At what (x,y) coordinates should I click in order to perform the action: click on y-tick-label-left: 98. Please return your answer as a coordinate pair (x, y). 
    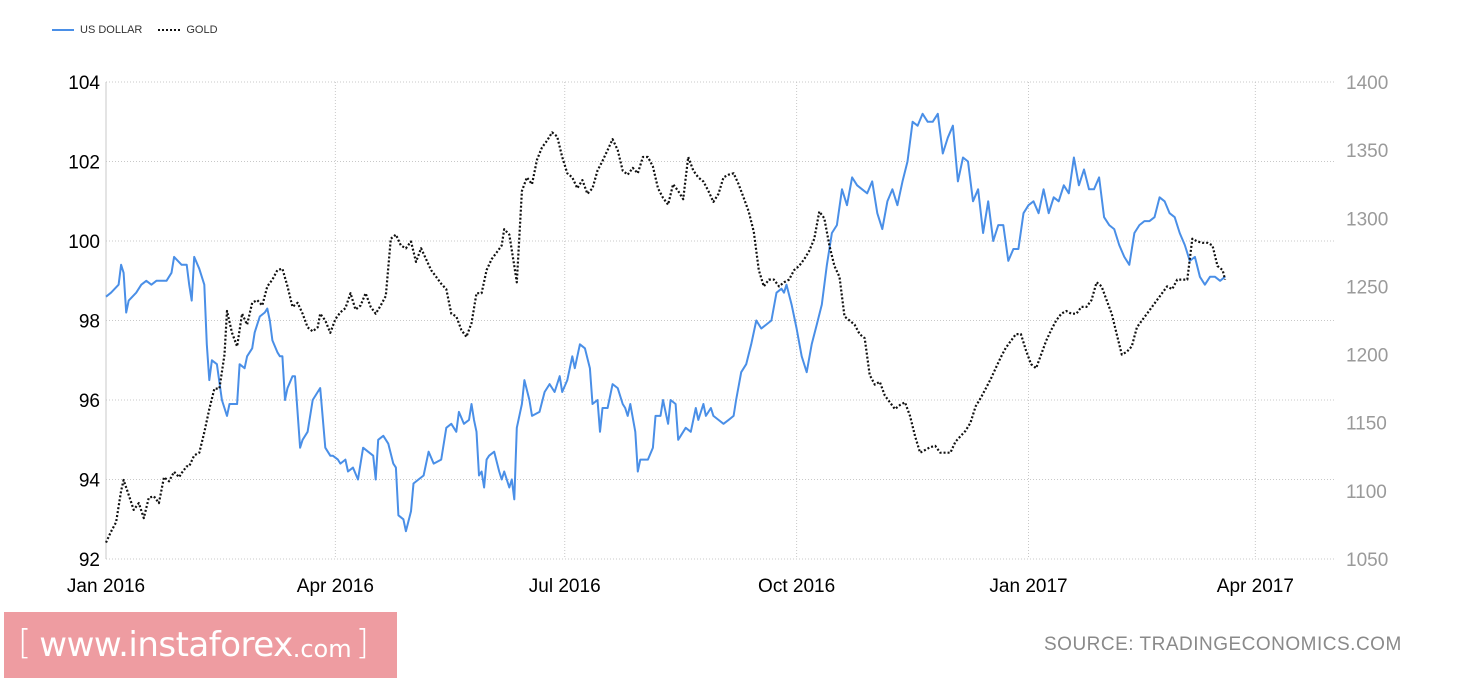
    Looking at the image, I should click on (89, 322).